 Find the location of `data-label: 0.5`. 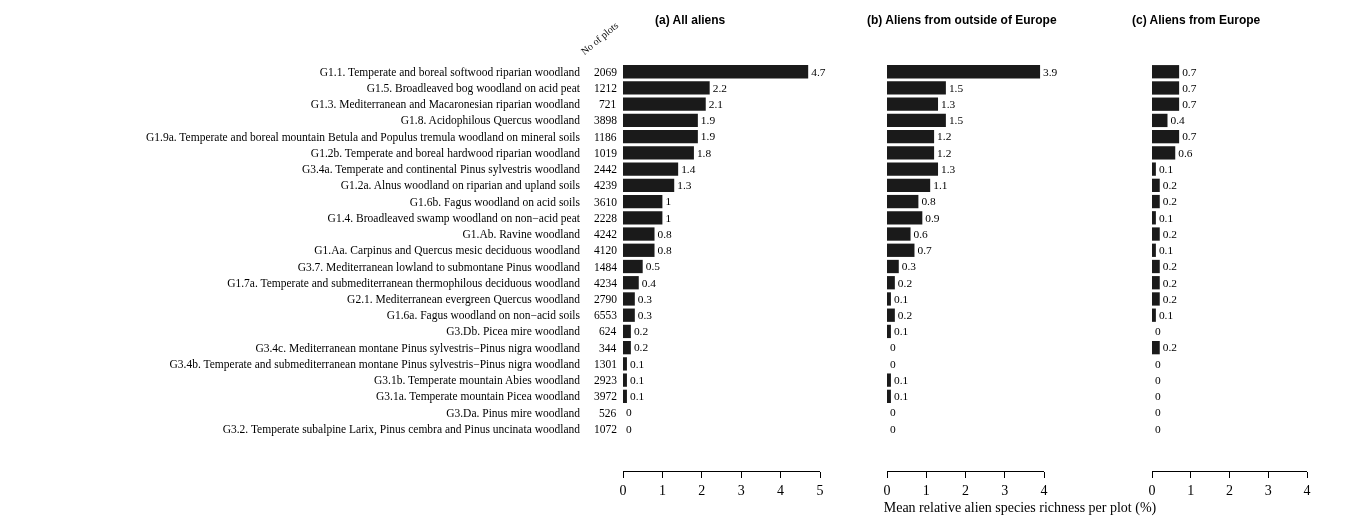

data-label: 0.5 is located at coordinates (653, 266).